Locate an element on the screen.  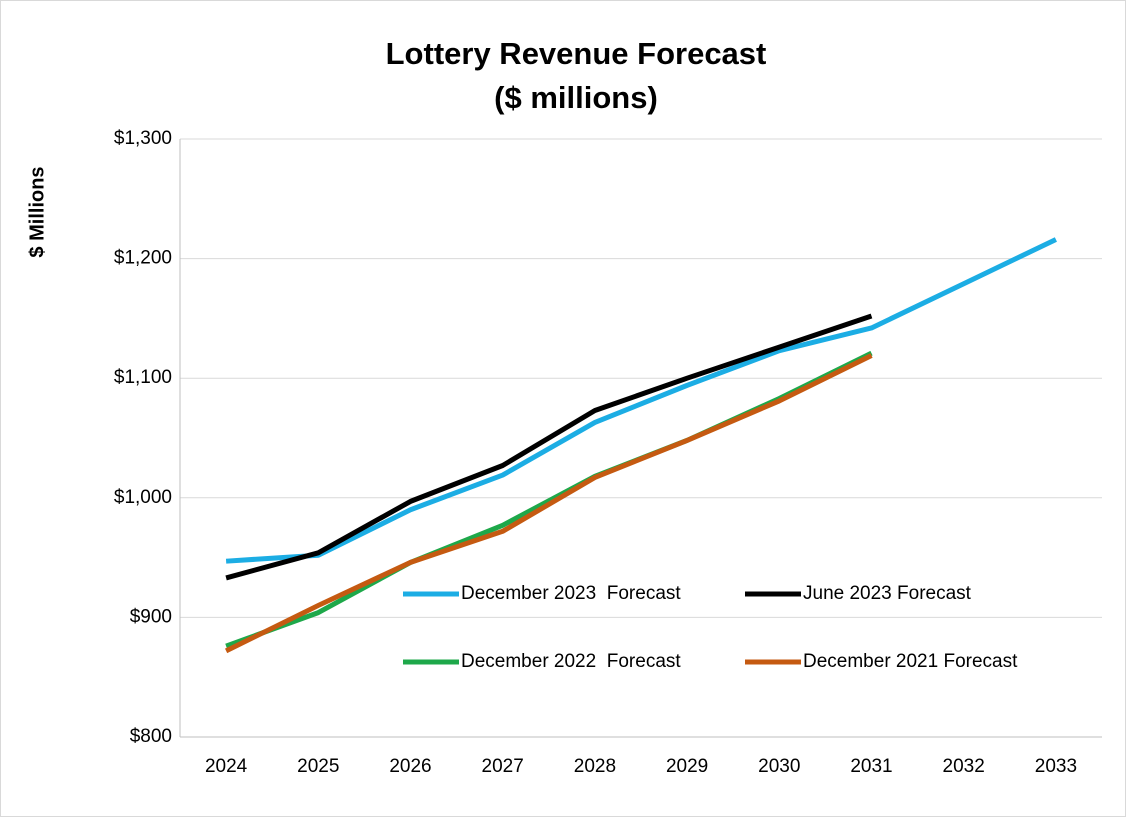
x-tick-label: 2026 is located at coordinates (410, 766).